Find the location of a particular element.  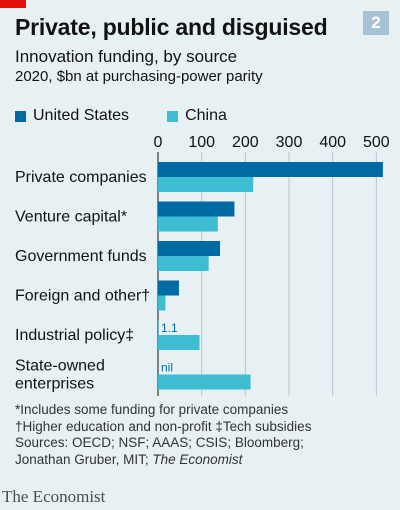

sources-line-2: Jonathan Gruber, MIT; The Economist is located at coordinates (163, 460).